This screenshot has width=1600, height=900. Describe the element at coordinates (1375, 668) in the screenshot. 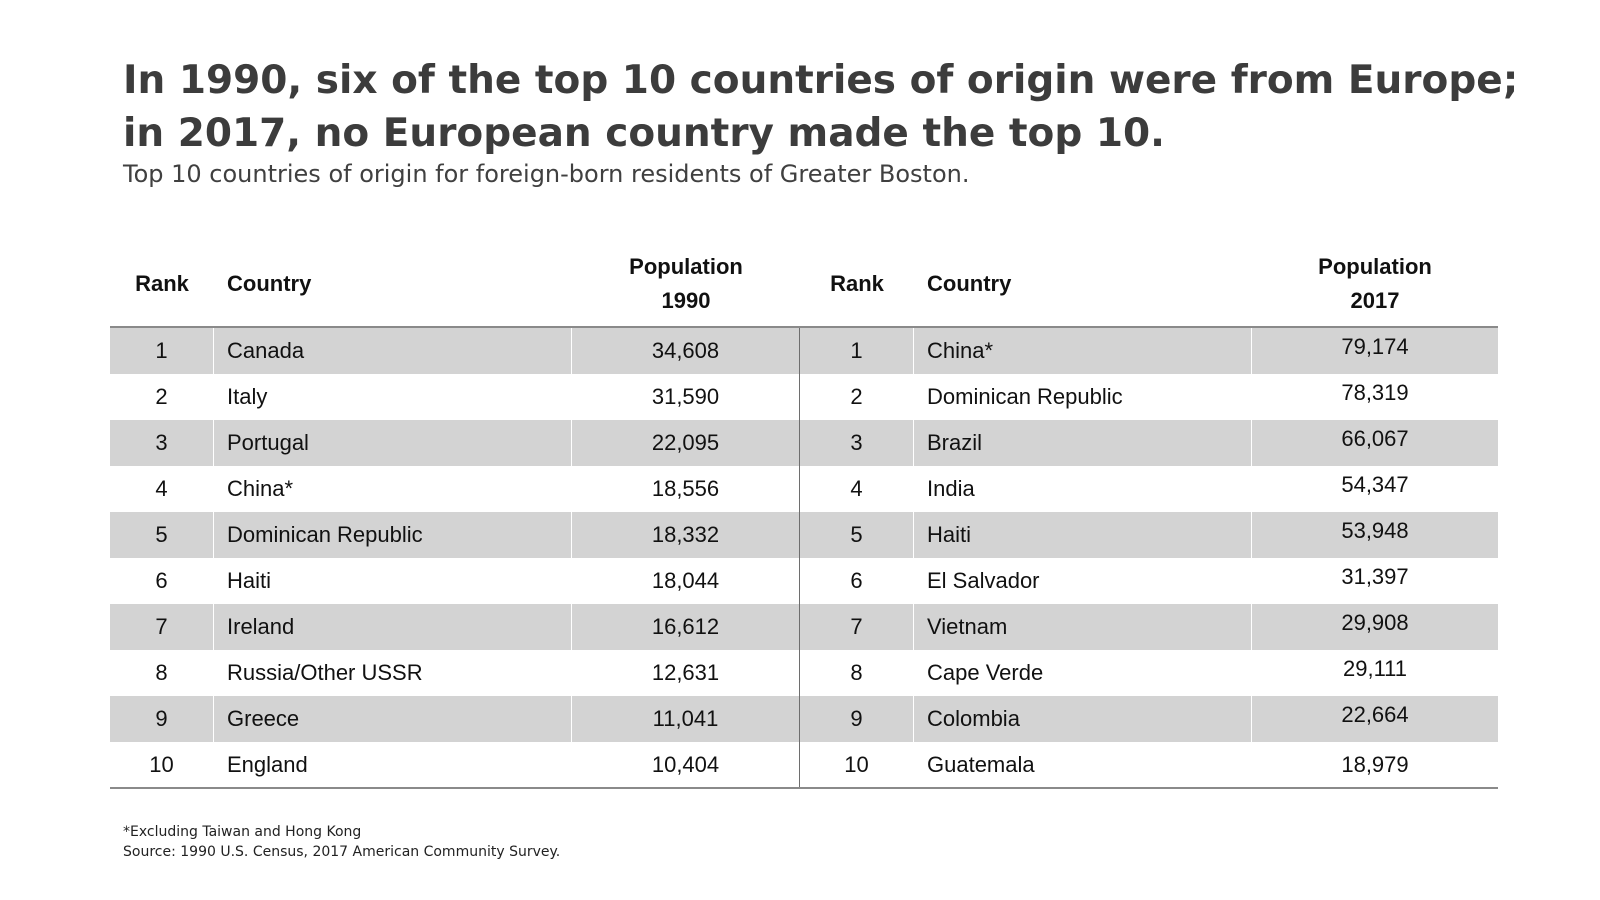

I see `population-2017-cell: 29,111` at that location.